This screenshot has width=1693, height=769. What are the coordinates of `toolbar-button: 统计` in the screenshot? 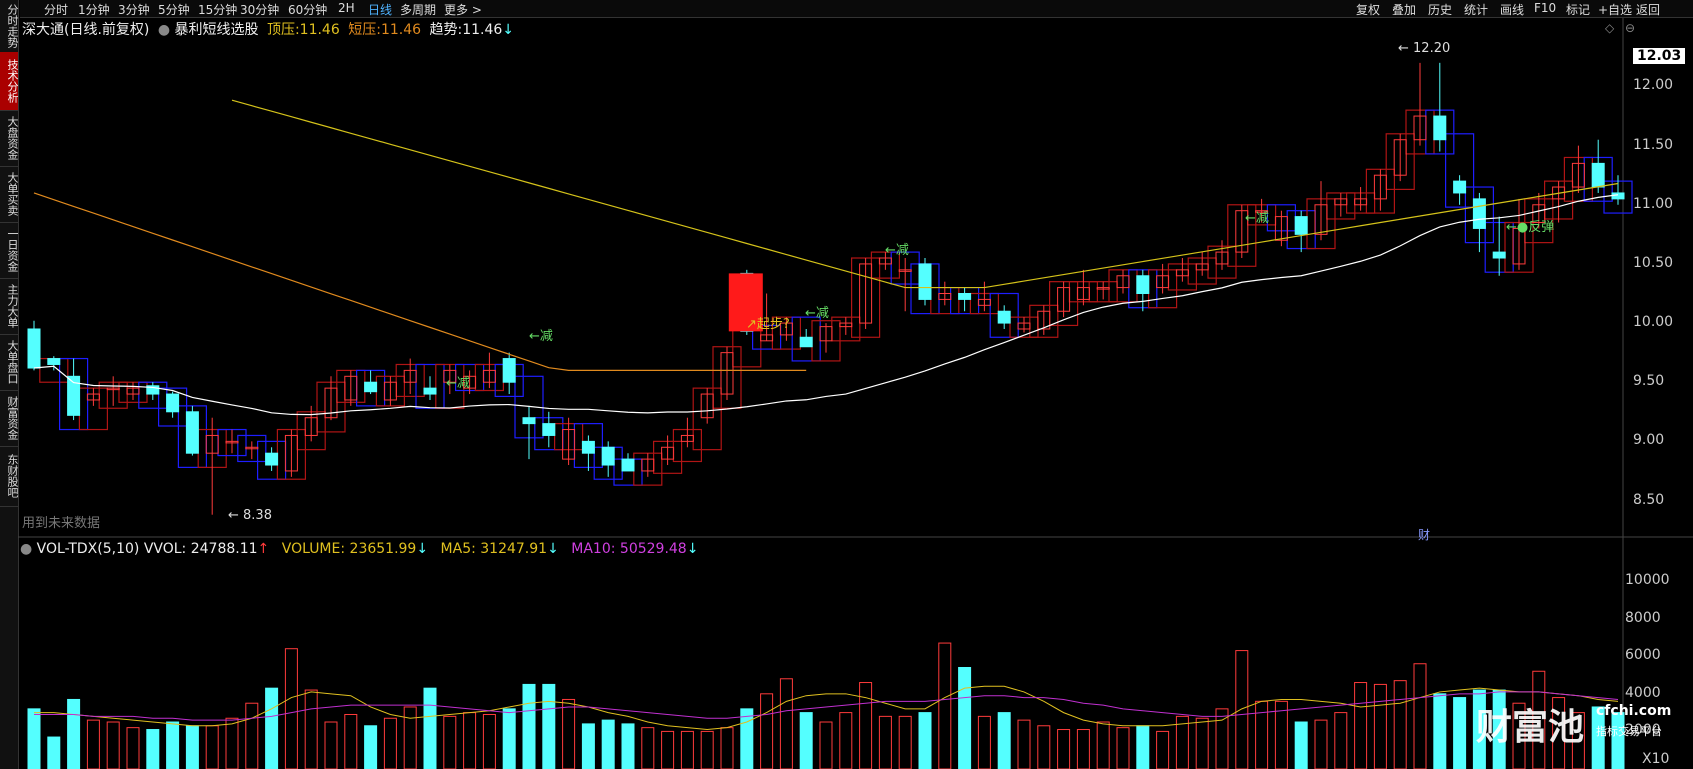 It's located at (1476, 10).